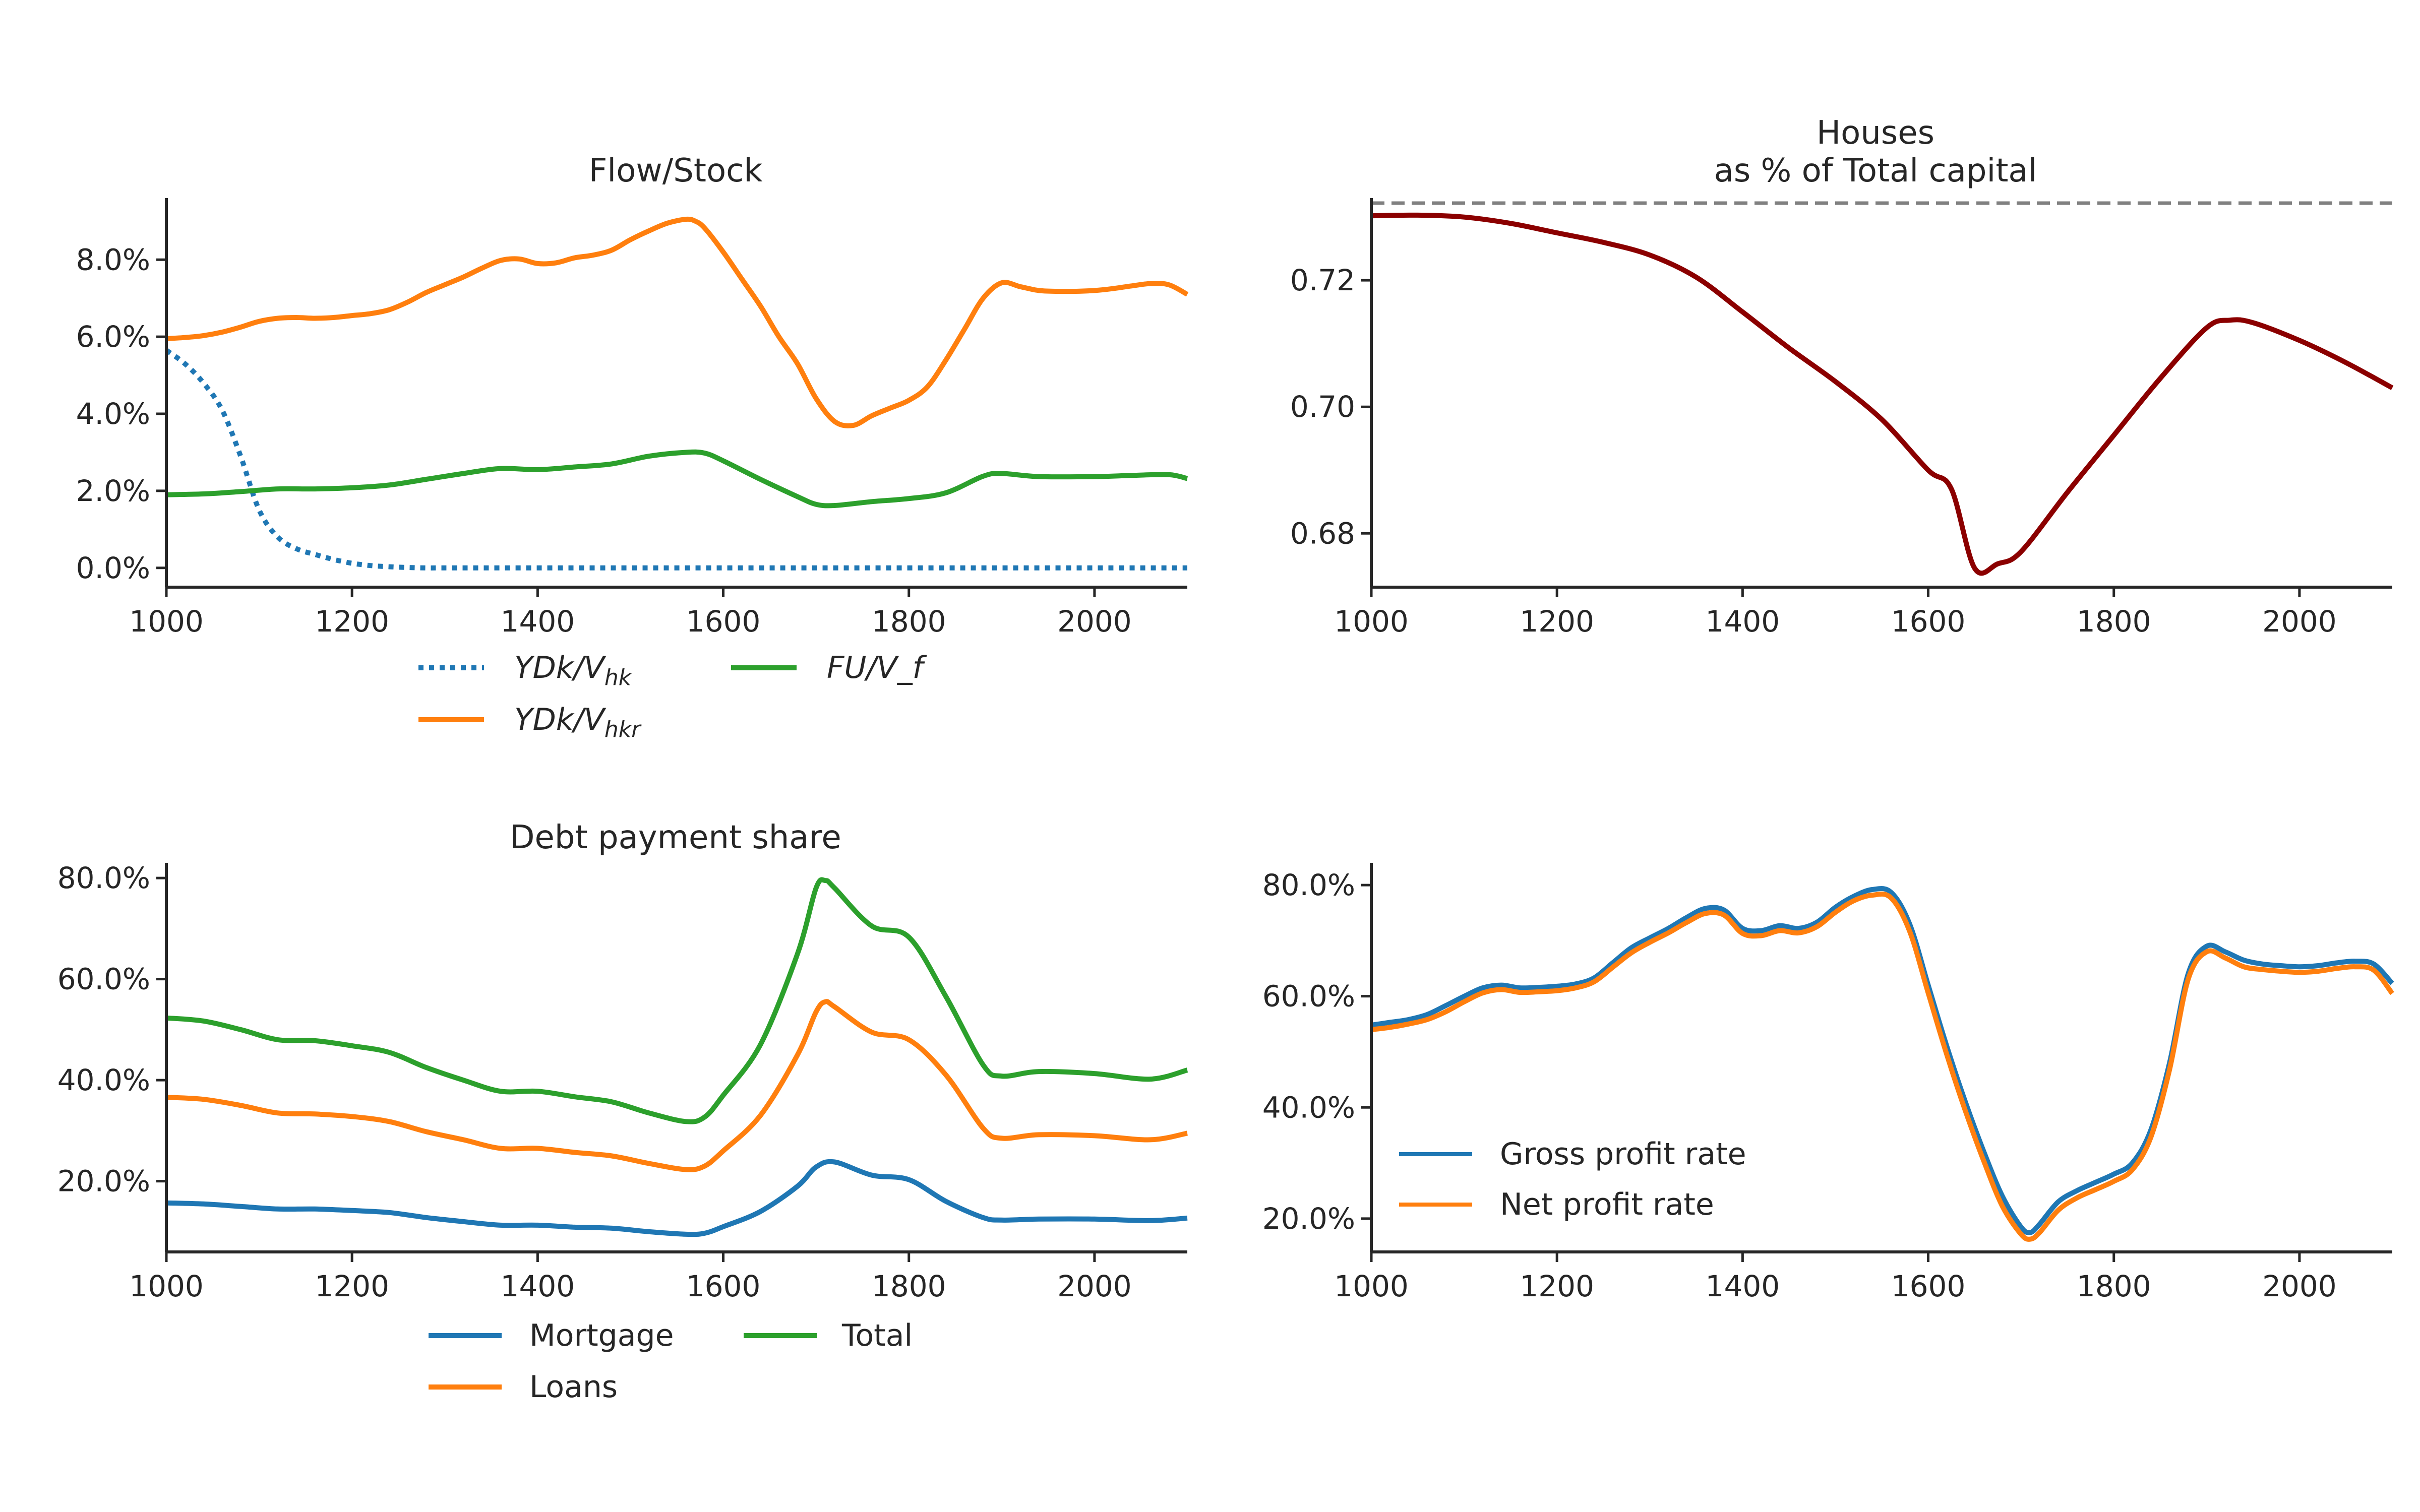  I want to click on series-line-ydk-vhk, so click(676, 460).